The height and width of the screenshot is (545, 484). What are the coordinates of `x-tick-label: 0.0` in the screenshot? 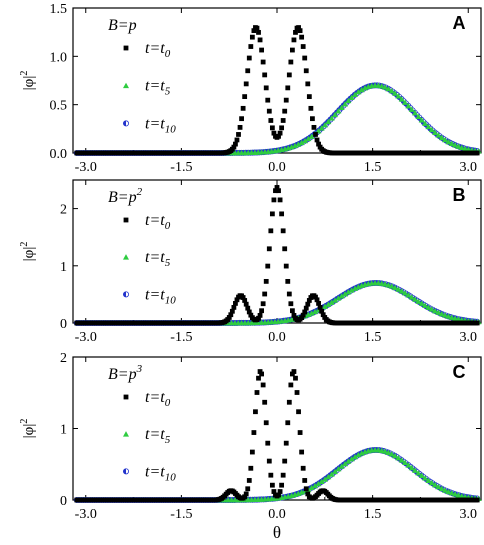 It's located at (277, 514).